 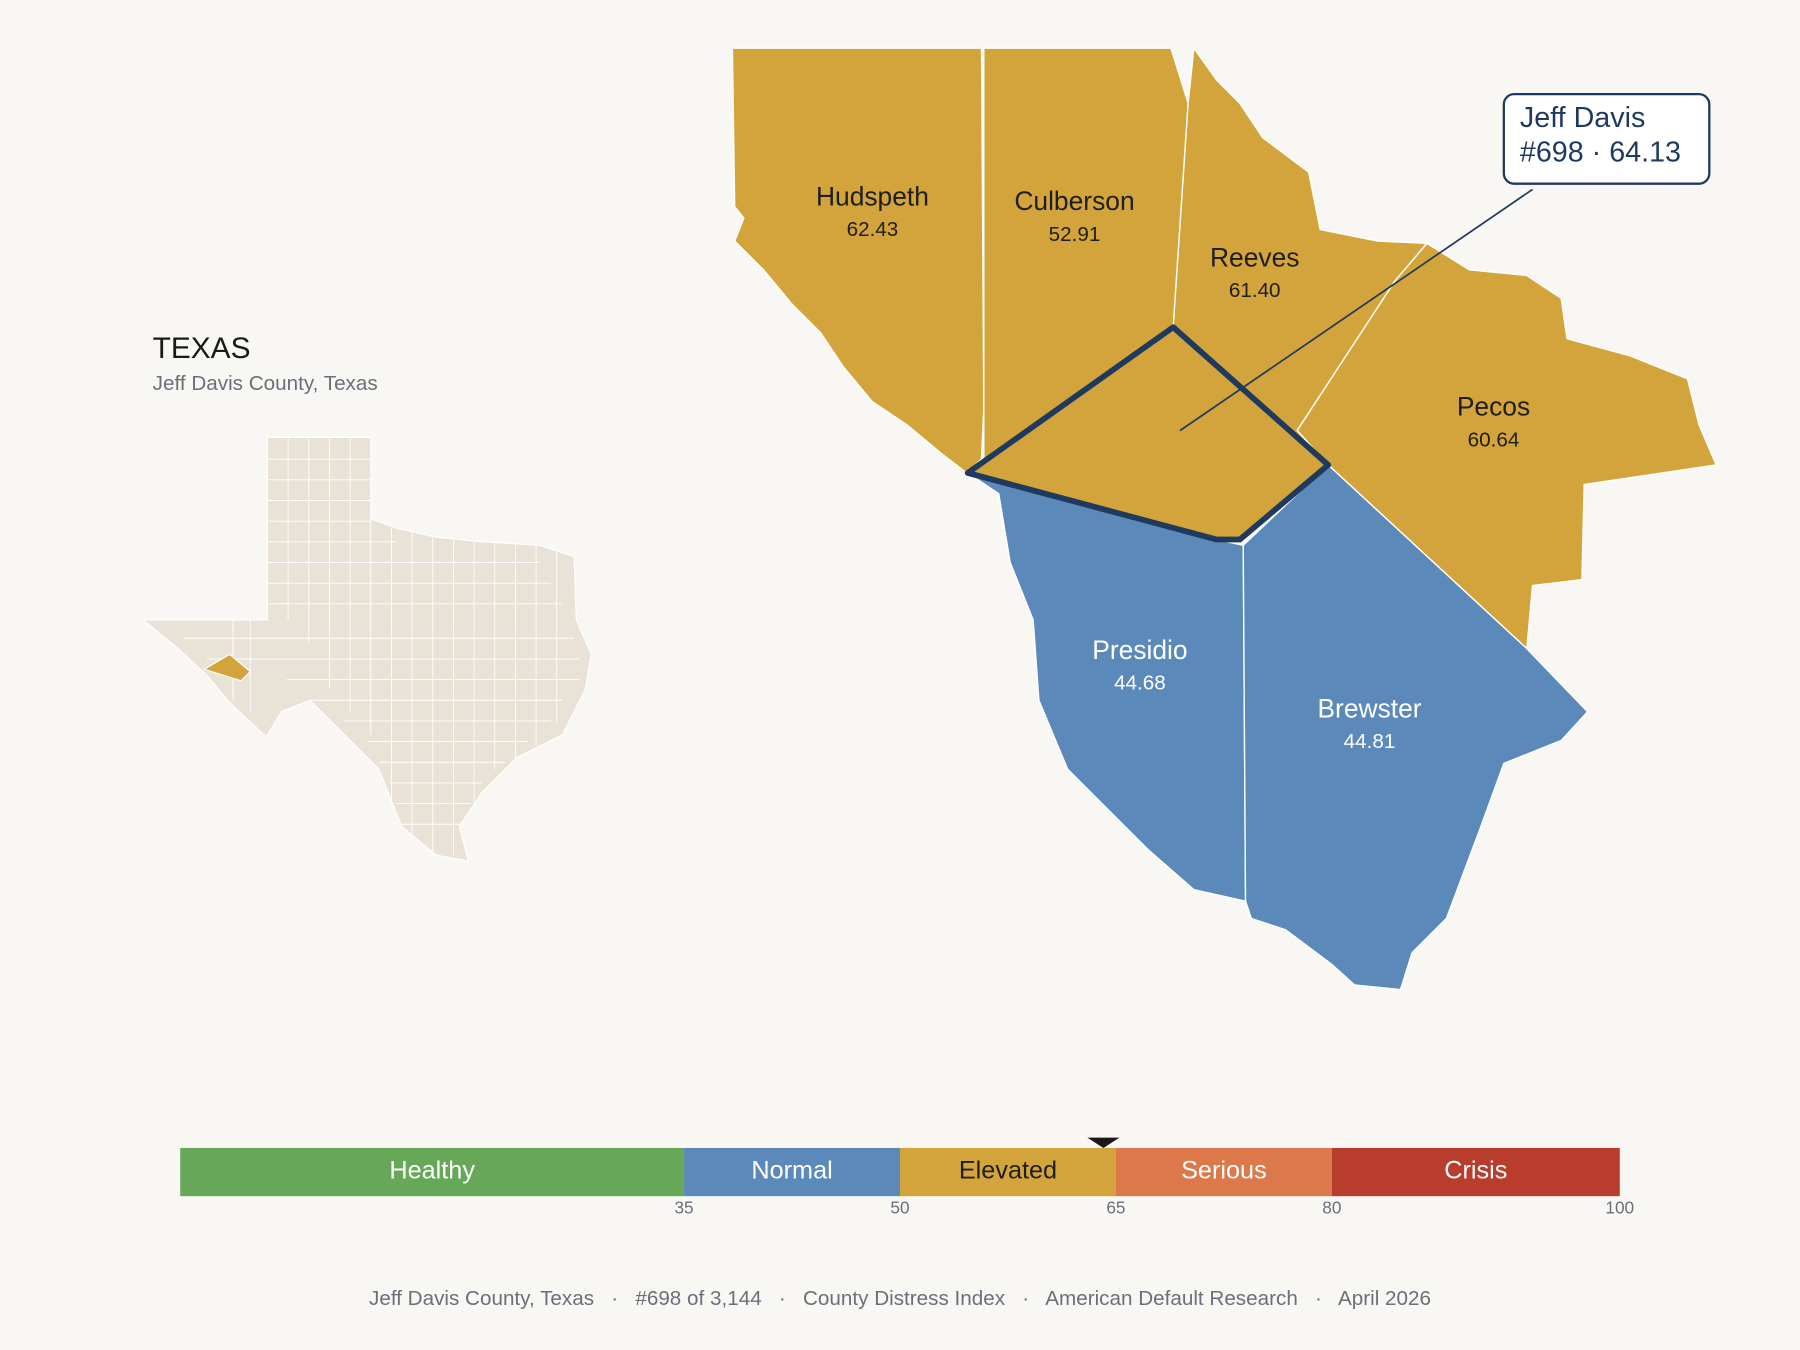 I want to click on scale-tick-label: 100, so click(x=1619, y=1207).